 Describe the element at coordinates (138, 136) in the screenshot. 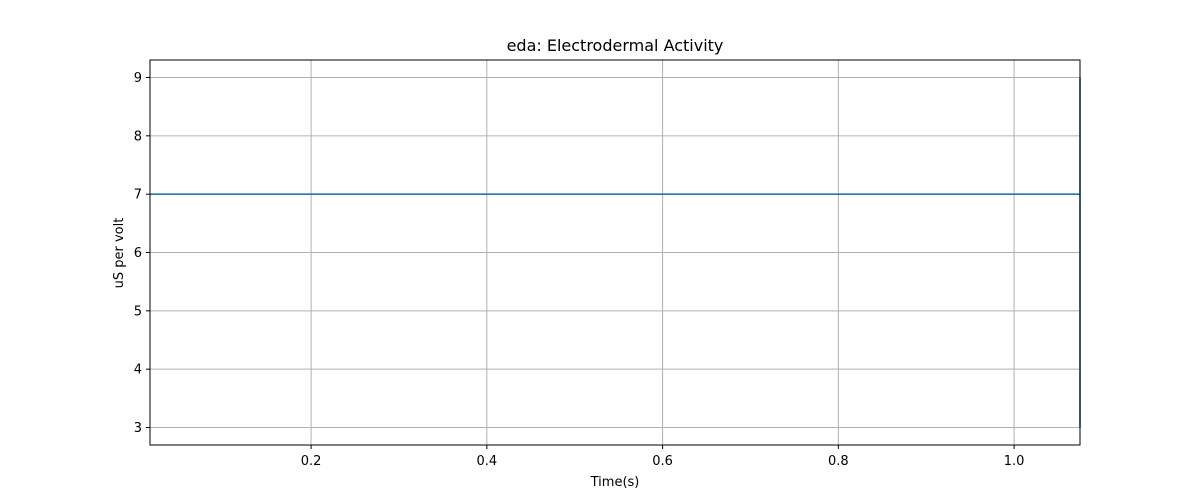

I see `y-tick-label: 8` at that location.